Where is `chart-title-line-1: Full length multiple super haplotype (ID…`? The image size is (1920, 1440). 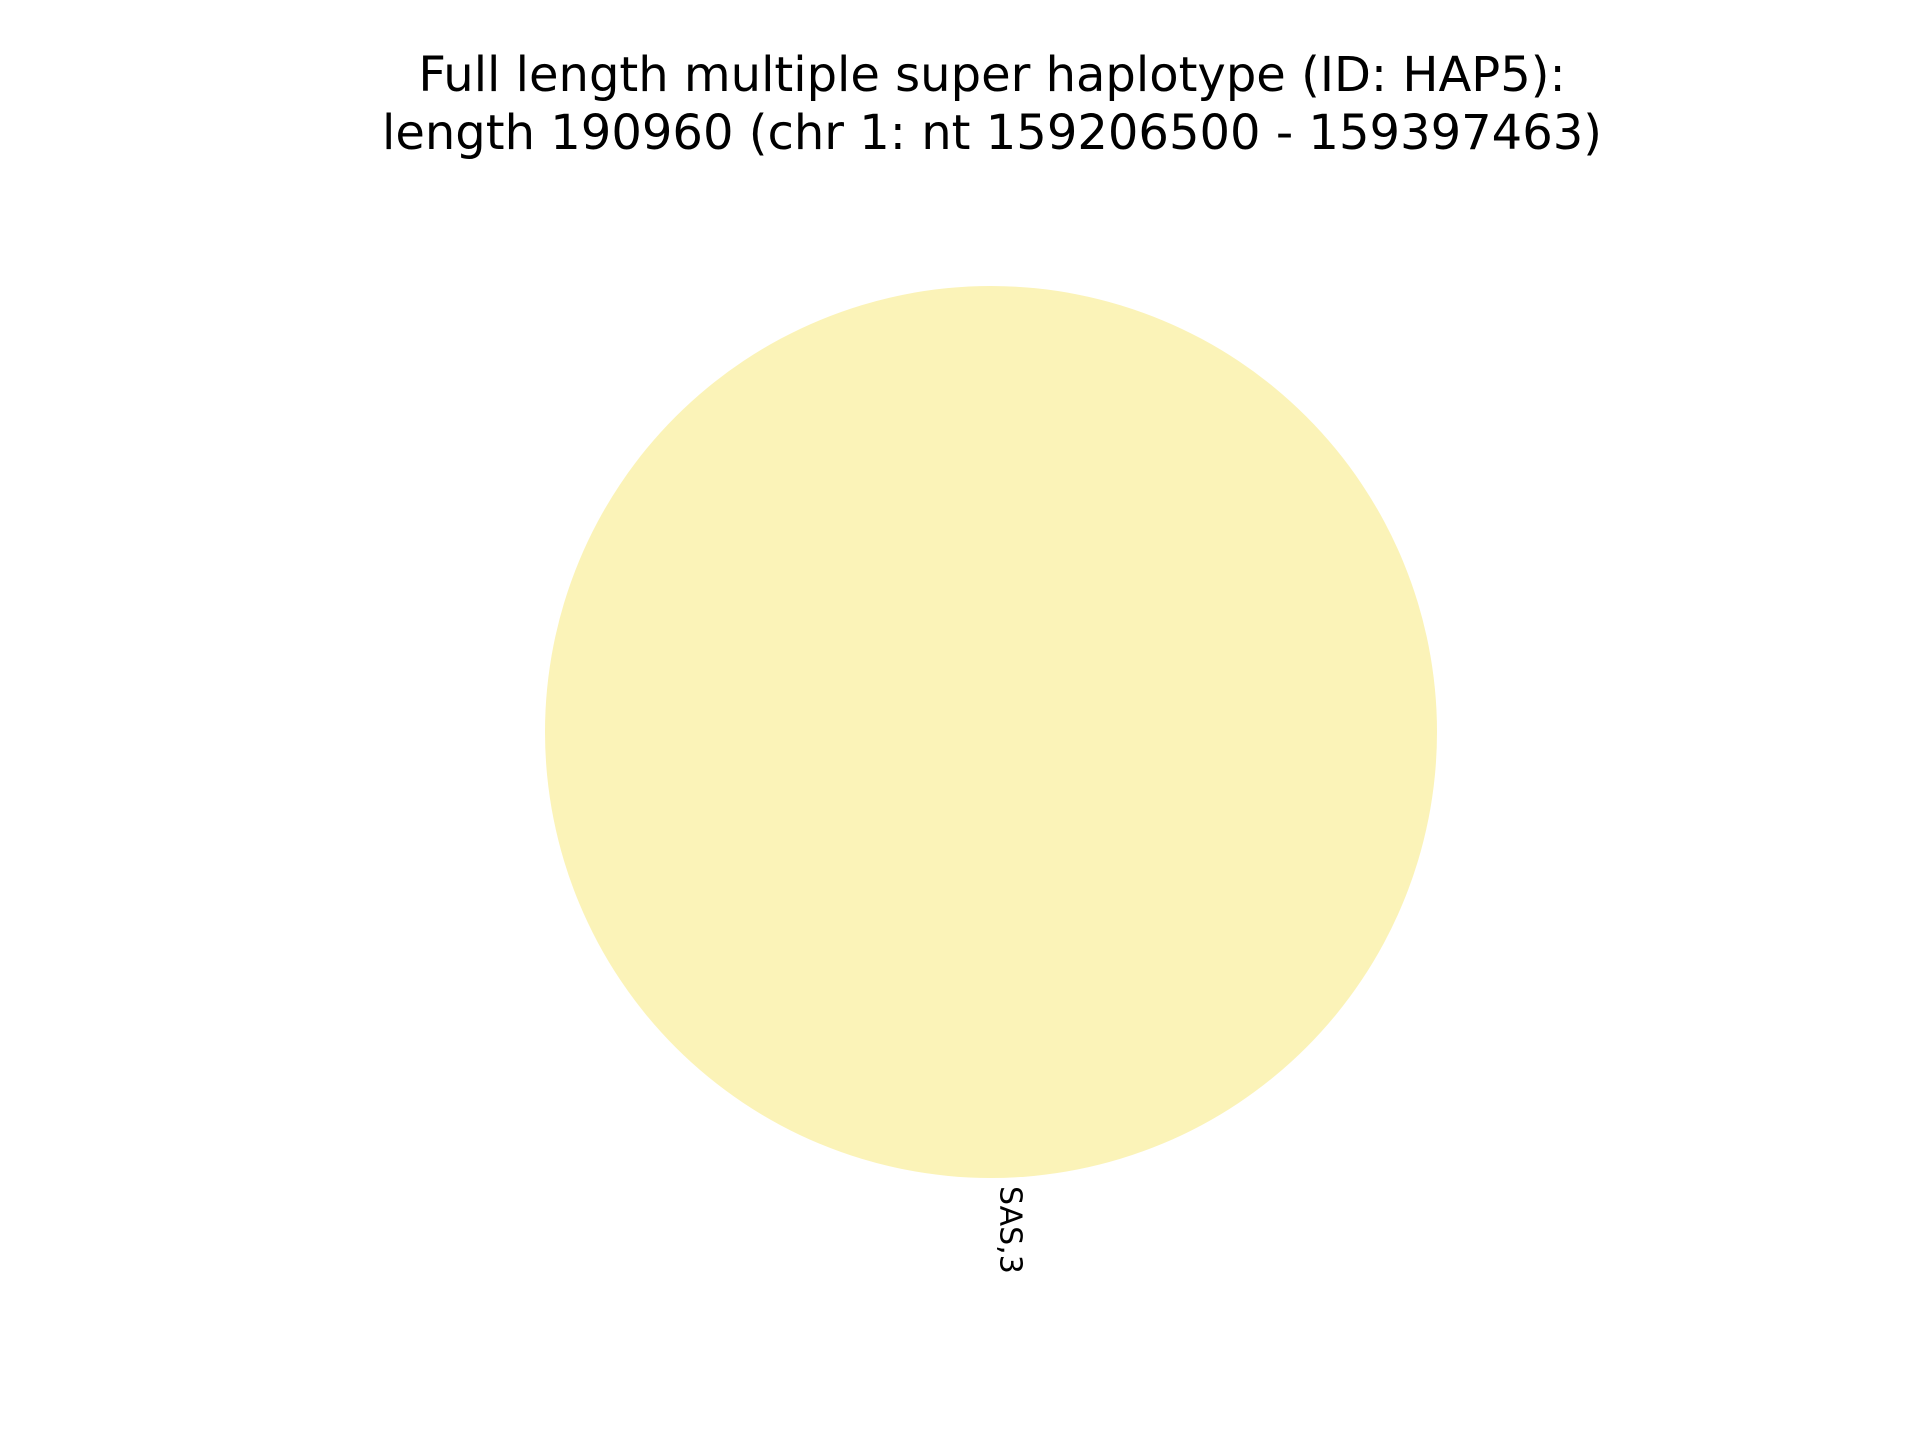
chart-title-line-1: Full length multiple super haplotype (ID… is located at coordinates (992, 75).